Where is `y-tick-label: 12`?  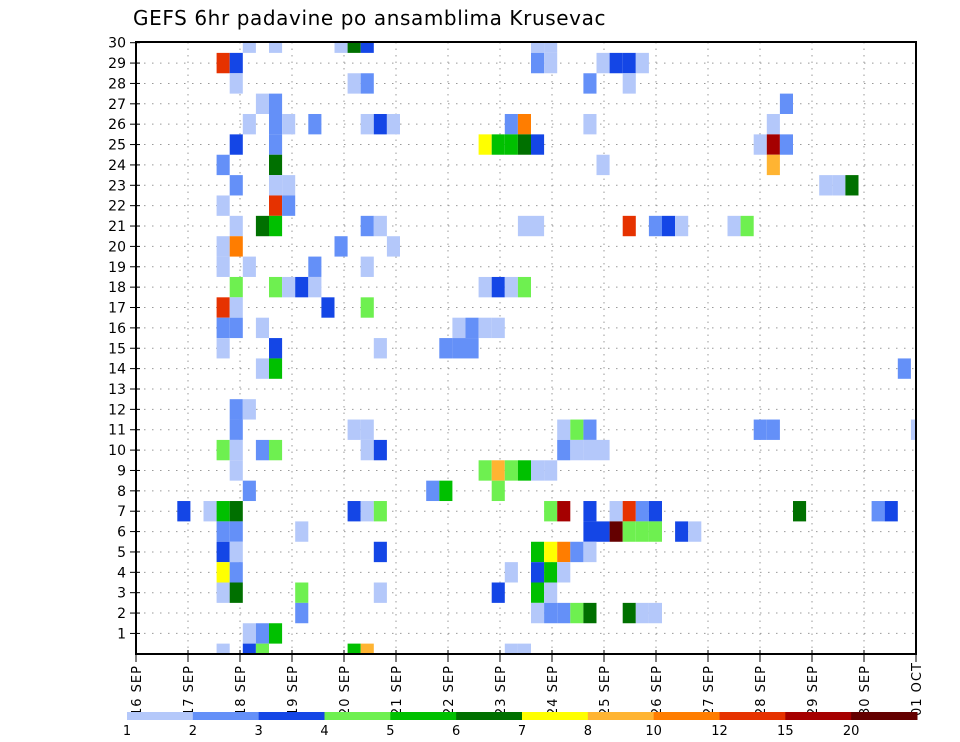
y-tick-label: 12 is located at coordinates (117, 410).